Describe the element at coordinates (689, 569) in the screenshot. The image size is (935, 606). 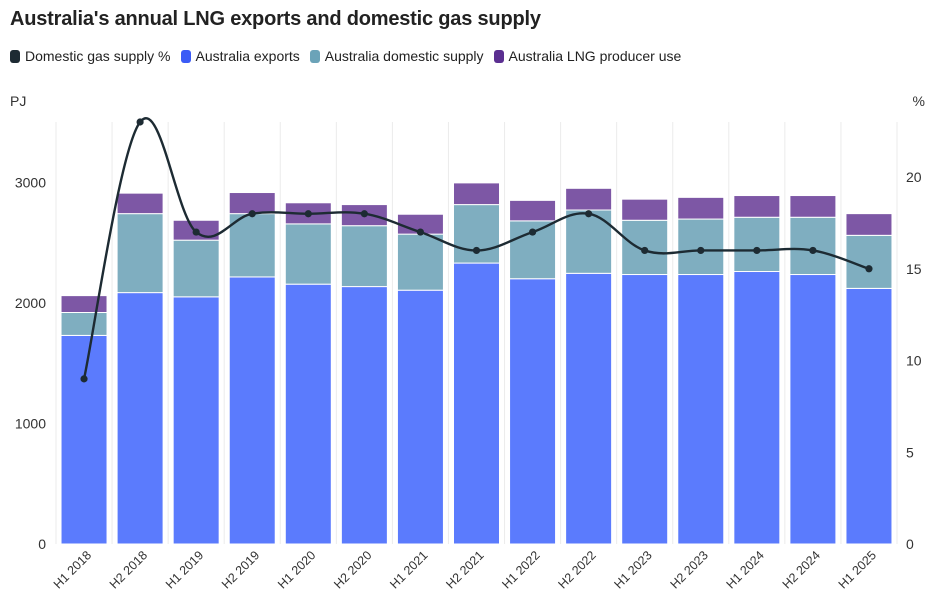
I see `x-tick-label: H2 2023` at that location.